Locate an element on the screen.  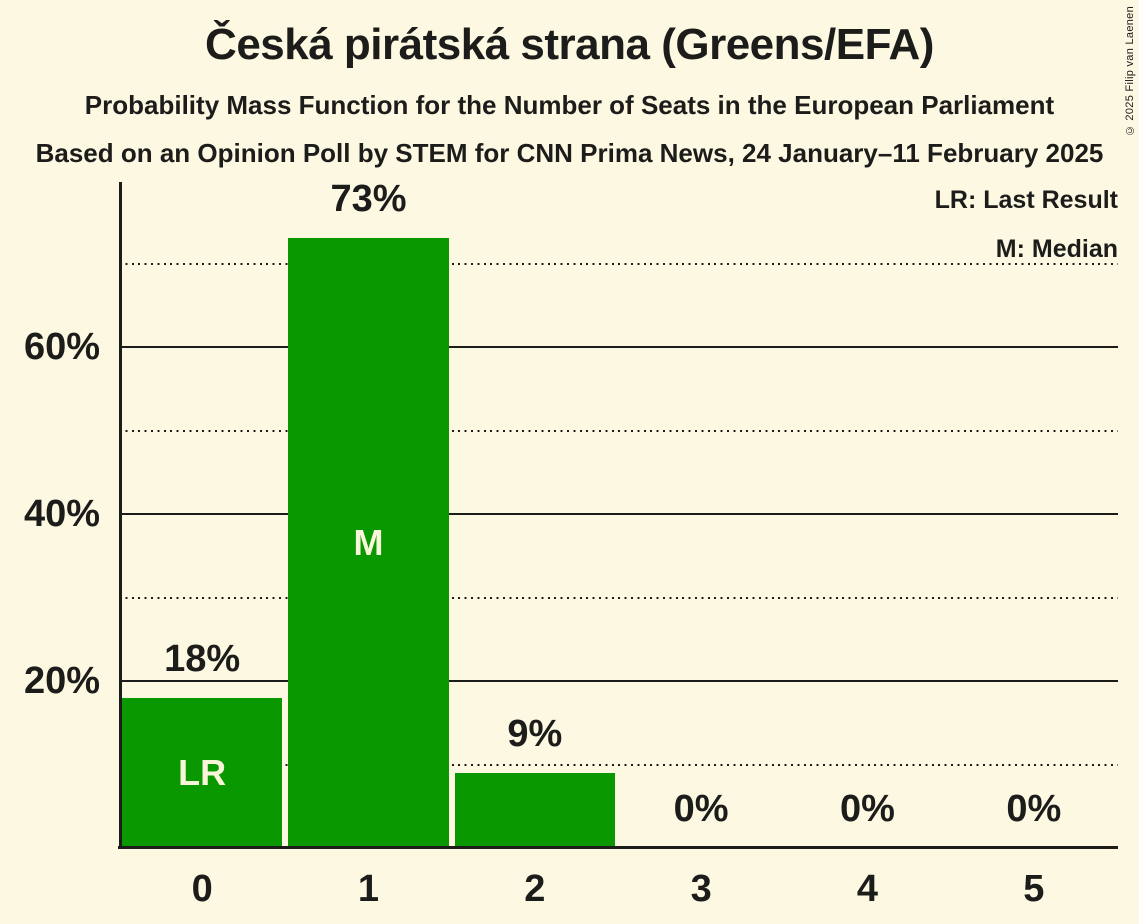
y-tick-label: 60% is located at coordinates (61, 347).